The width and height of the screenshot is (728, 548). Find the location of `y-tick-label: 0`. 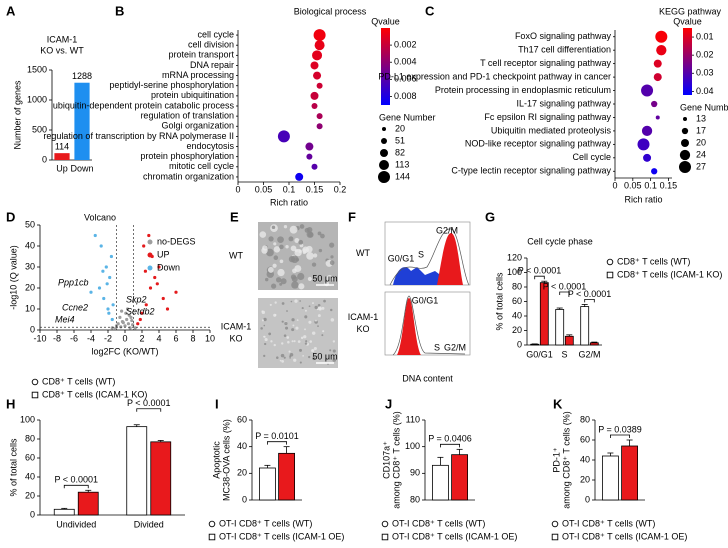

y-tick-label: 0 is located at coordinates (519, 344).